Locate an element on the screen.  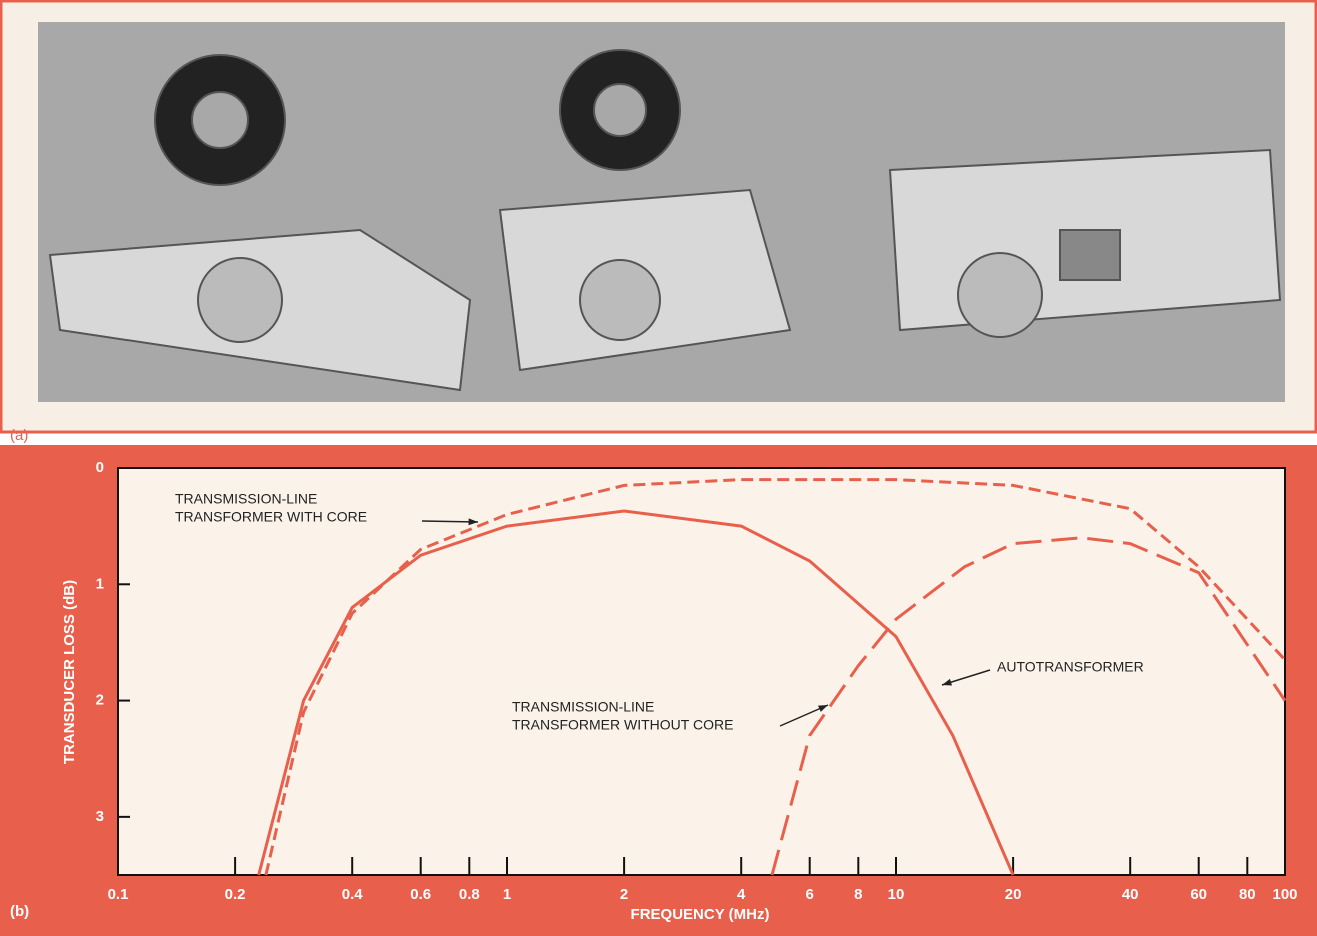
y-axis-title: TRANSDUCER LOSS (dB) is located at coordinates (69, 672).